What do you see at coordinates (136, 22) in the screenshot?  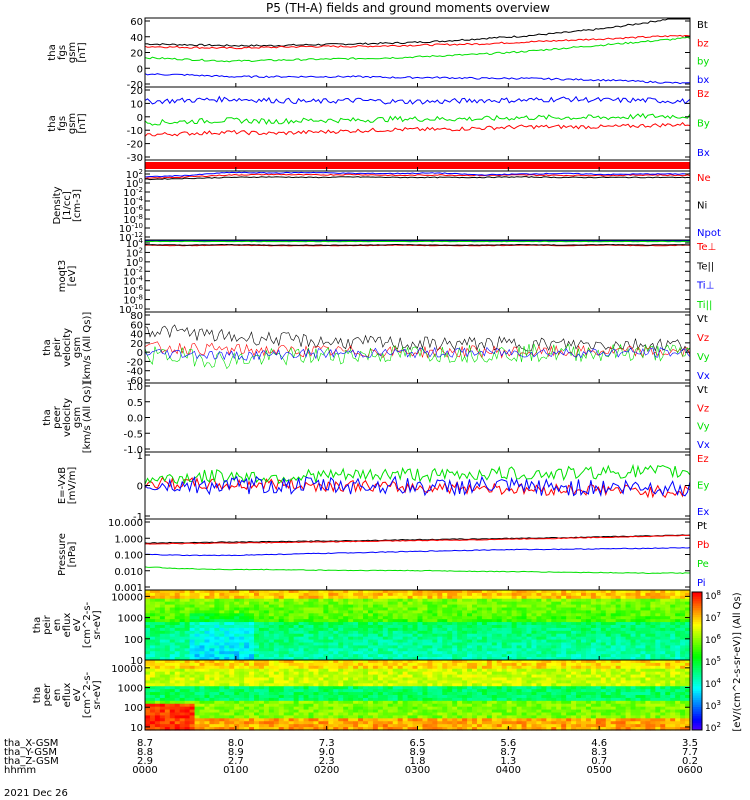 I see `y-tick-label: 60` at bounding box center [136, 22].